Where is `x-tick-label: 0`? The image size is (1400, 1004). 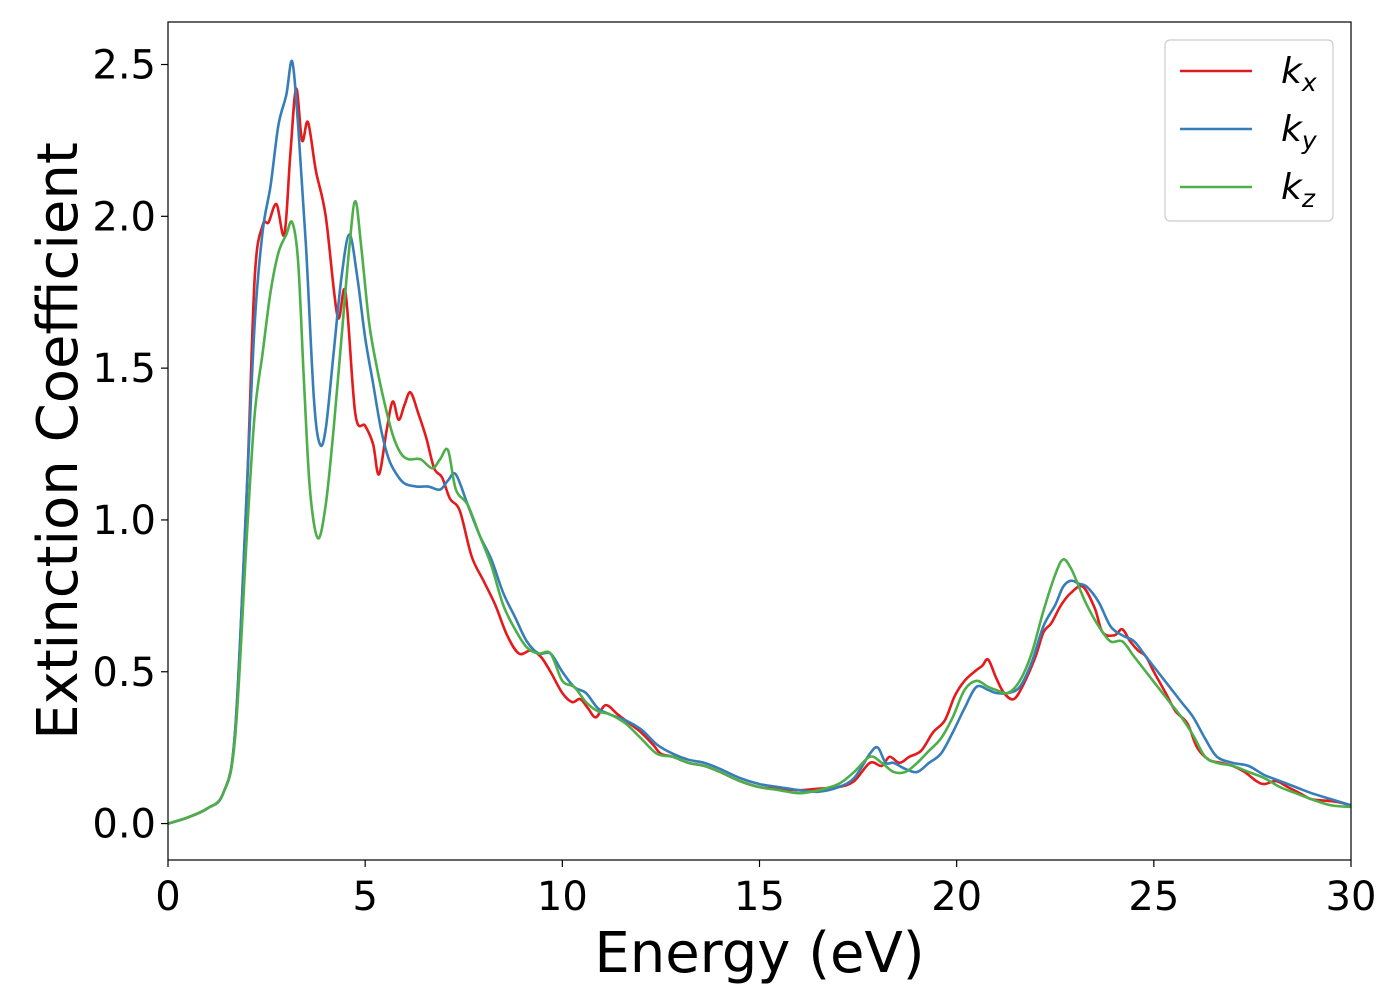 x-tick-label: 0 is located at coordinates (167, 897).